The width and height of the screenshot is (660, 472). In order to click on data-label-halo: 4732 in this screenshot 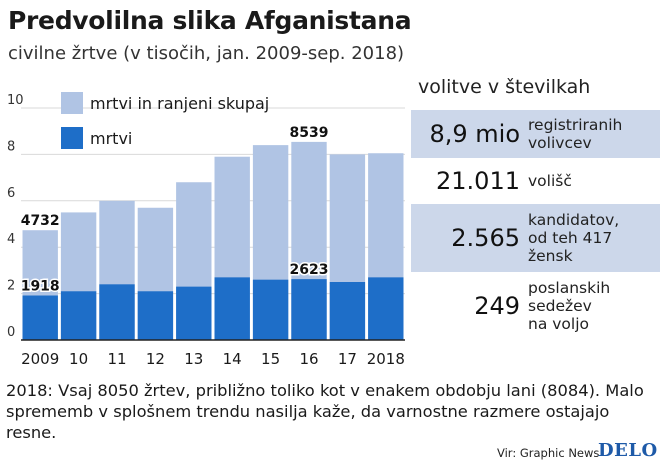, I will do `click(40, 221)`.